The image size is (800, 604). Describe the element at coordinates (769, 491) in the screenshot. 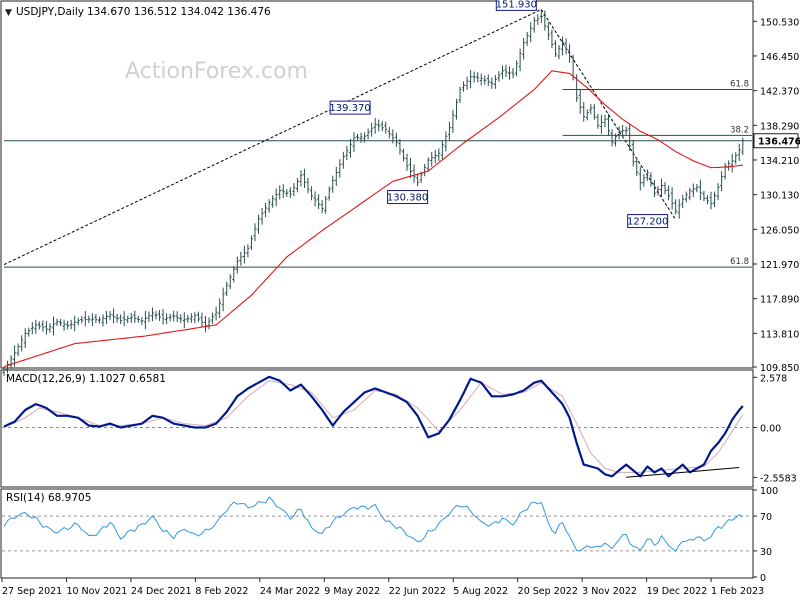

I see `rsi-tick-label: 100` at that location.